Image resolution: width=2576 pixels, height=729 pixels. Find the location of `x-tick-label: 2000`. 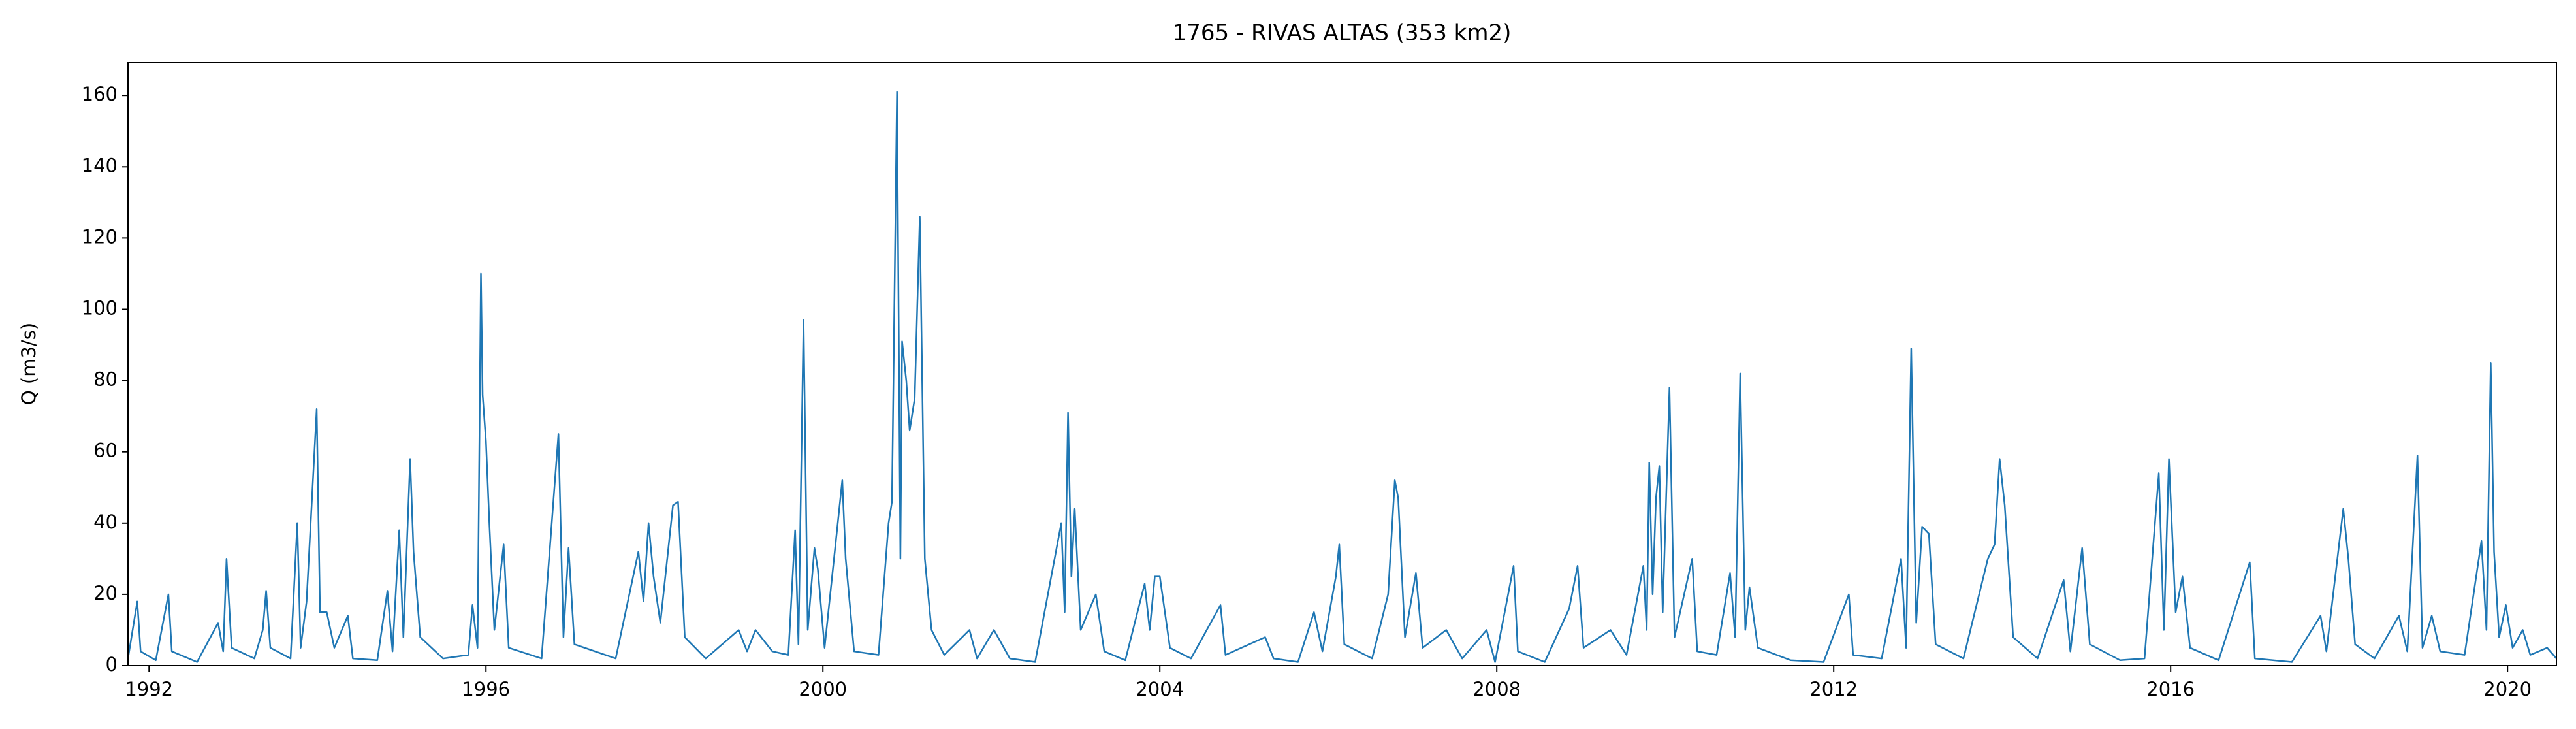

x-tick-label: 2000 is located at coordinates (823, 689).